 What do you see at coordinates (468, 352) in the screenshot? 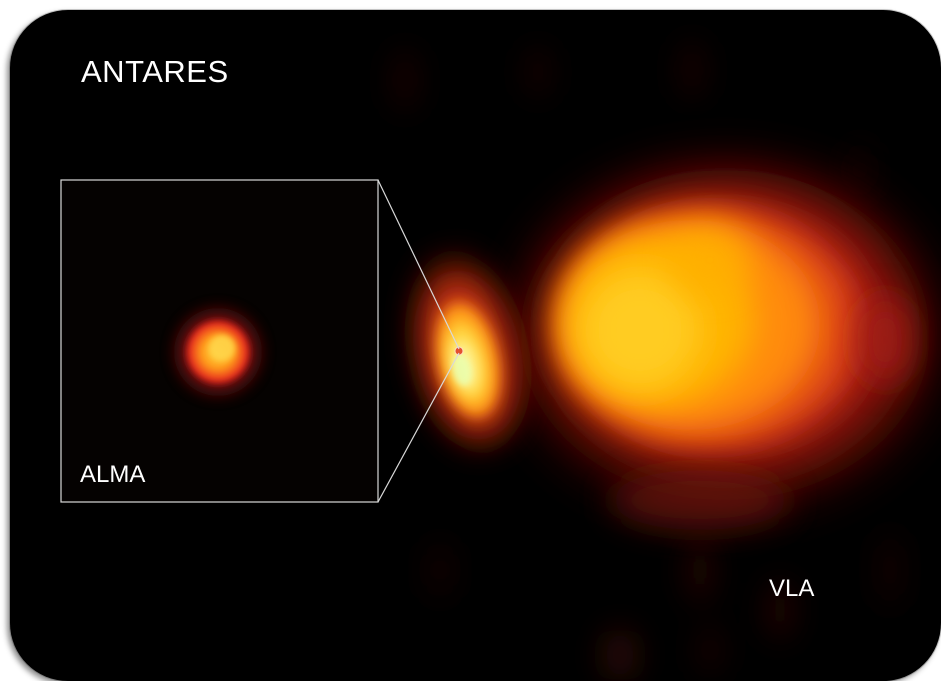
I see `star-core` at bounding box center [468, 352].